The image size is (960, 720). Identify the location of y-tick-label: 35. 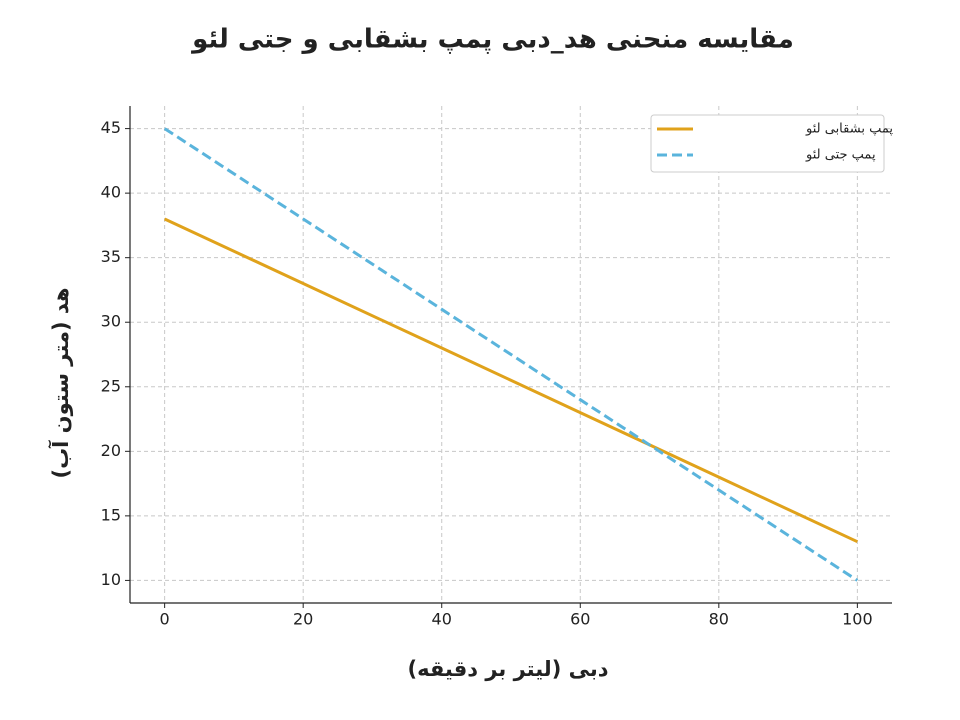
(111, 256).